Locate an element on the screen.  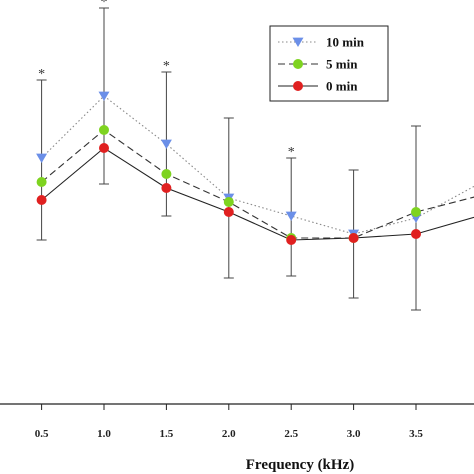
x-tick-label: 2.0 is located at coordinates (229, 434).